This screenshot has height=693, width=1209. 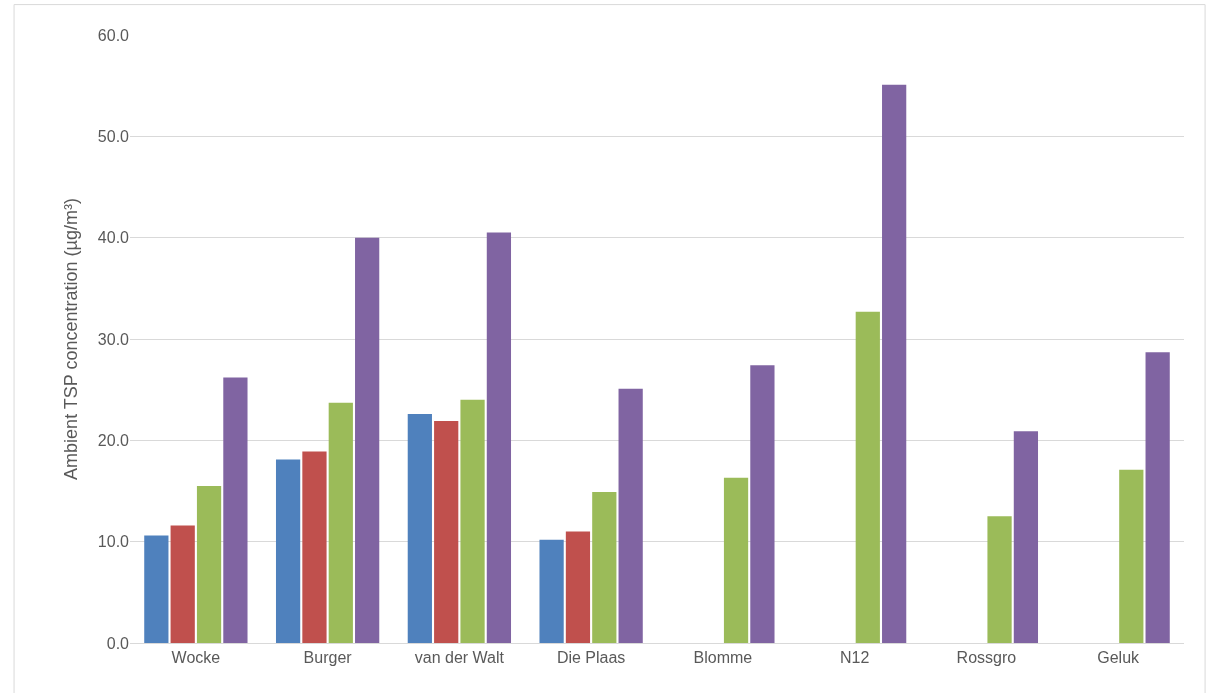 What do you see at coordinates (986, 658) in the screenshot?
I see `x-tick-label: Rossgro` at bounding box center [986, 658].